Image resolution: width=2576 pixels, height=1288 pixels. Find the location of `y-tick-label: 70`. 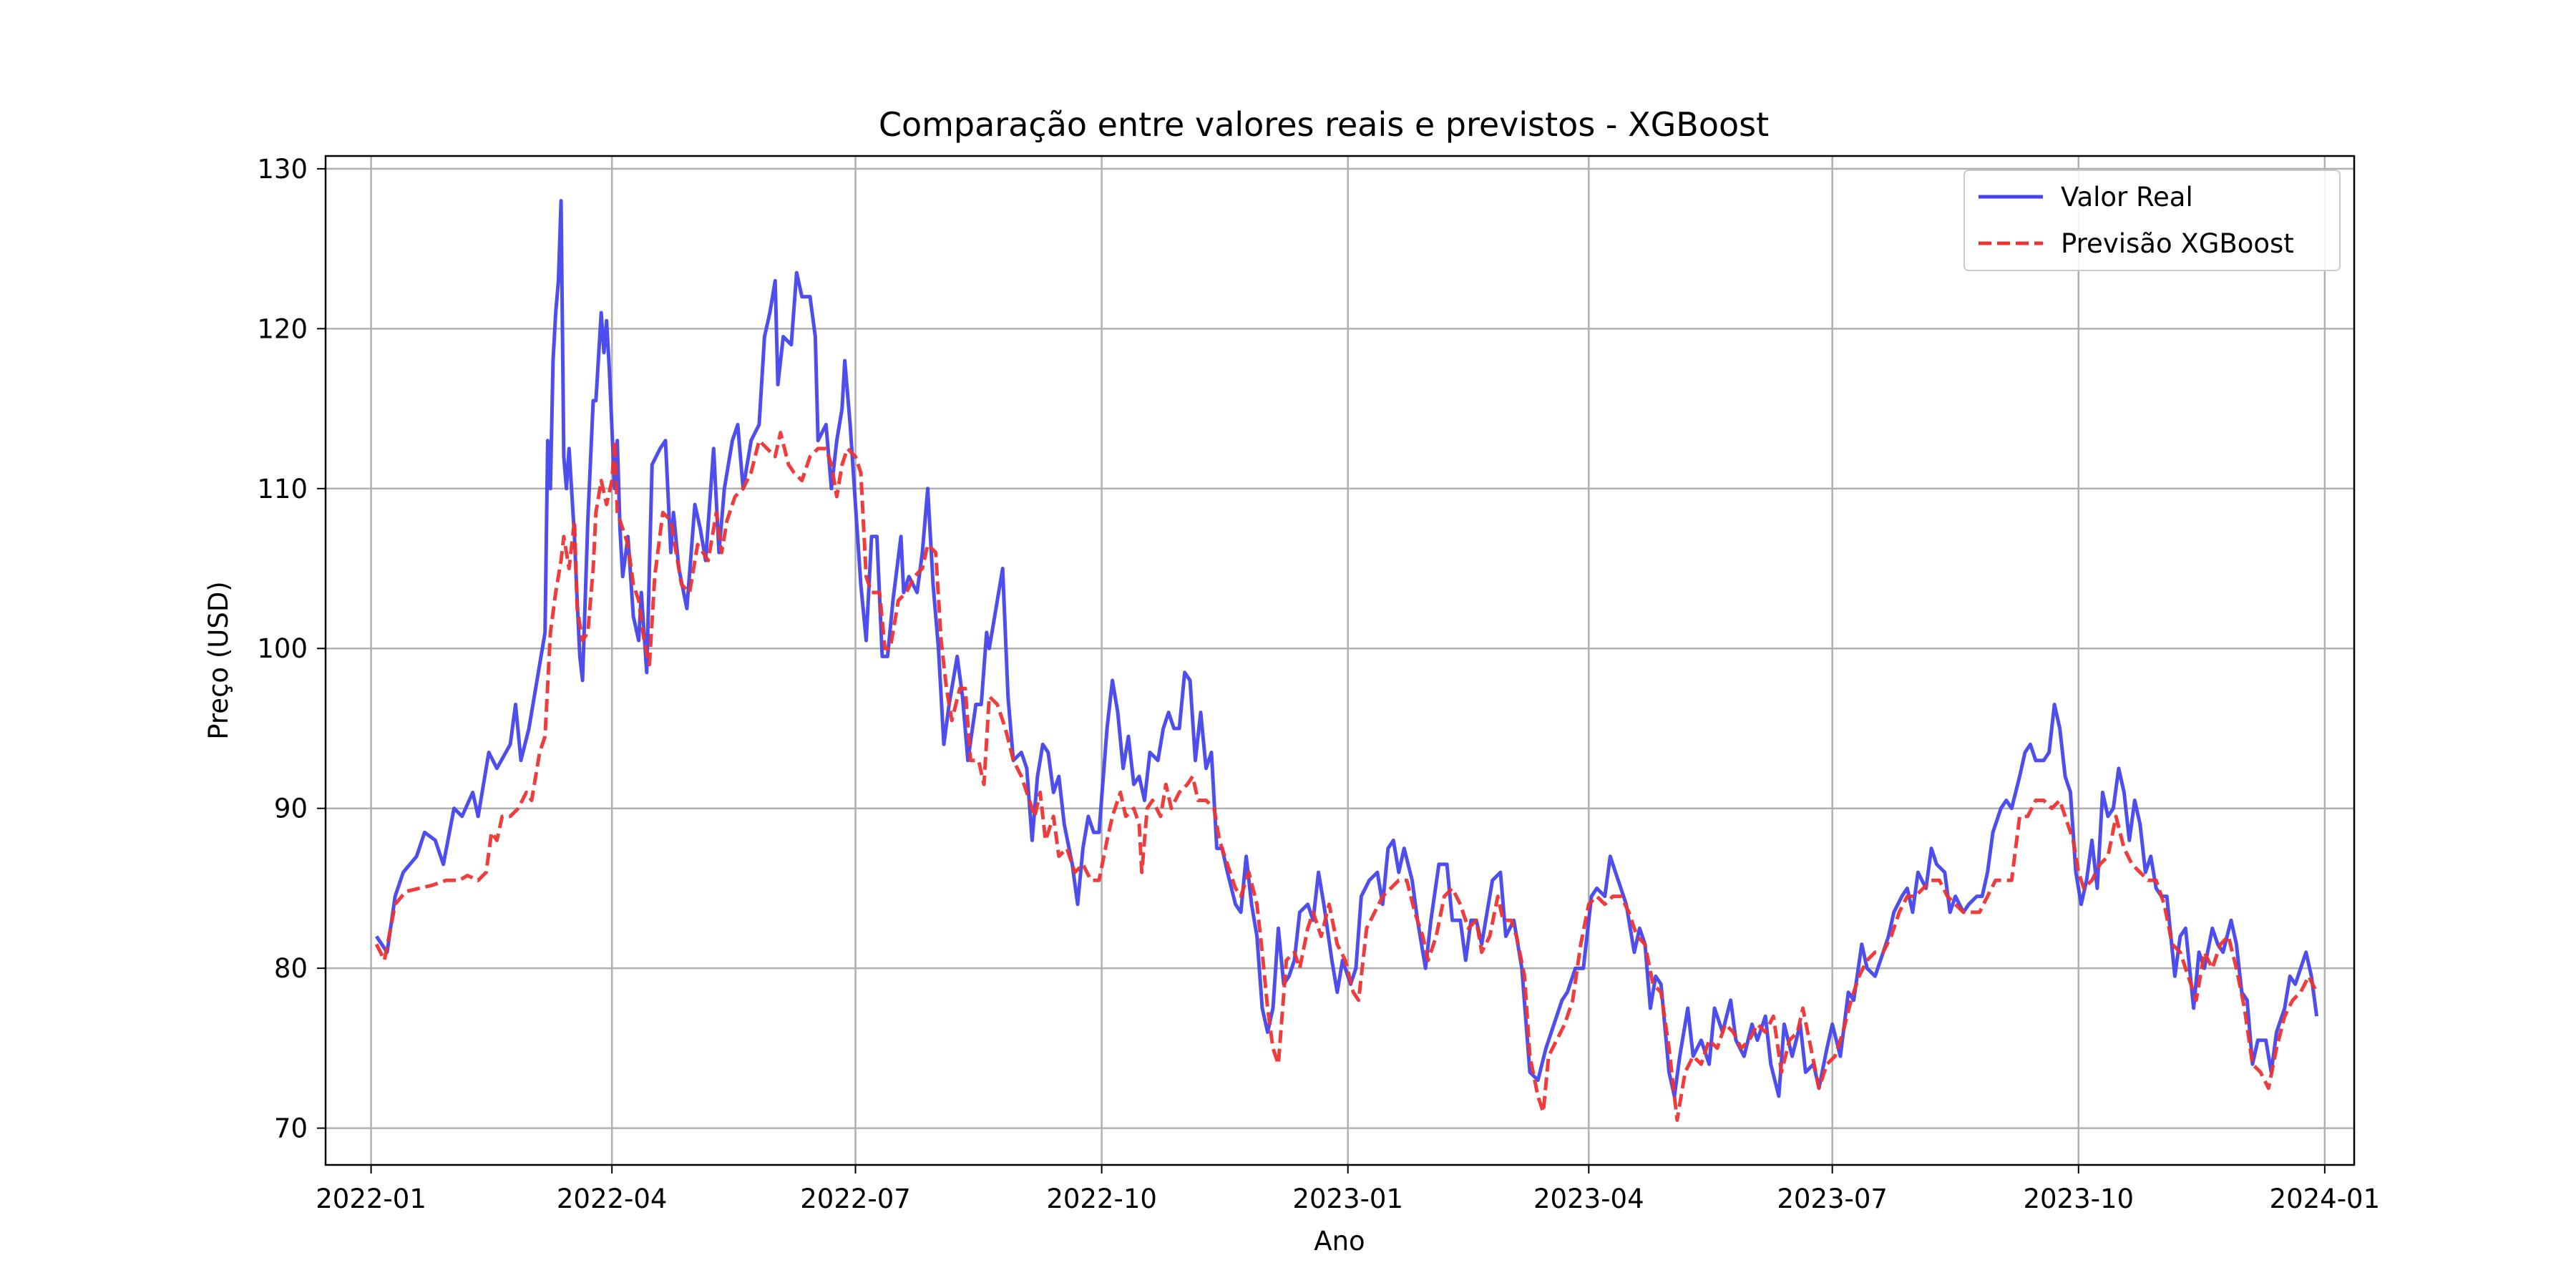

y-tick-label: 70 is located at coordinates (291, 1128).